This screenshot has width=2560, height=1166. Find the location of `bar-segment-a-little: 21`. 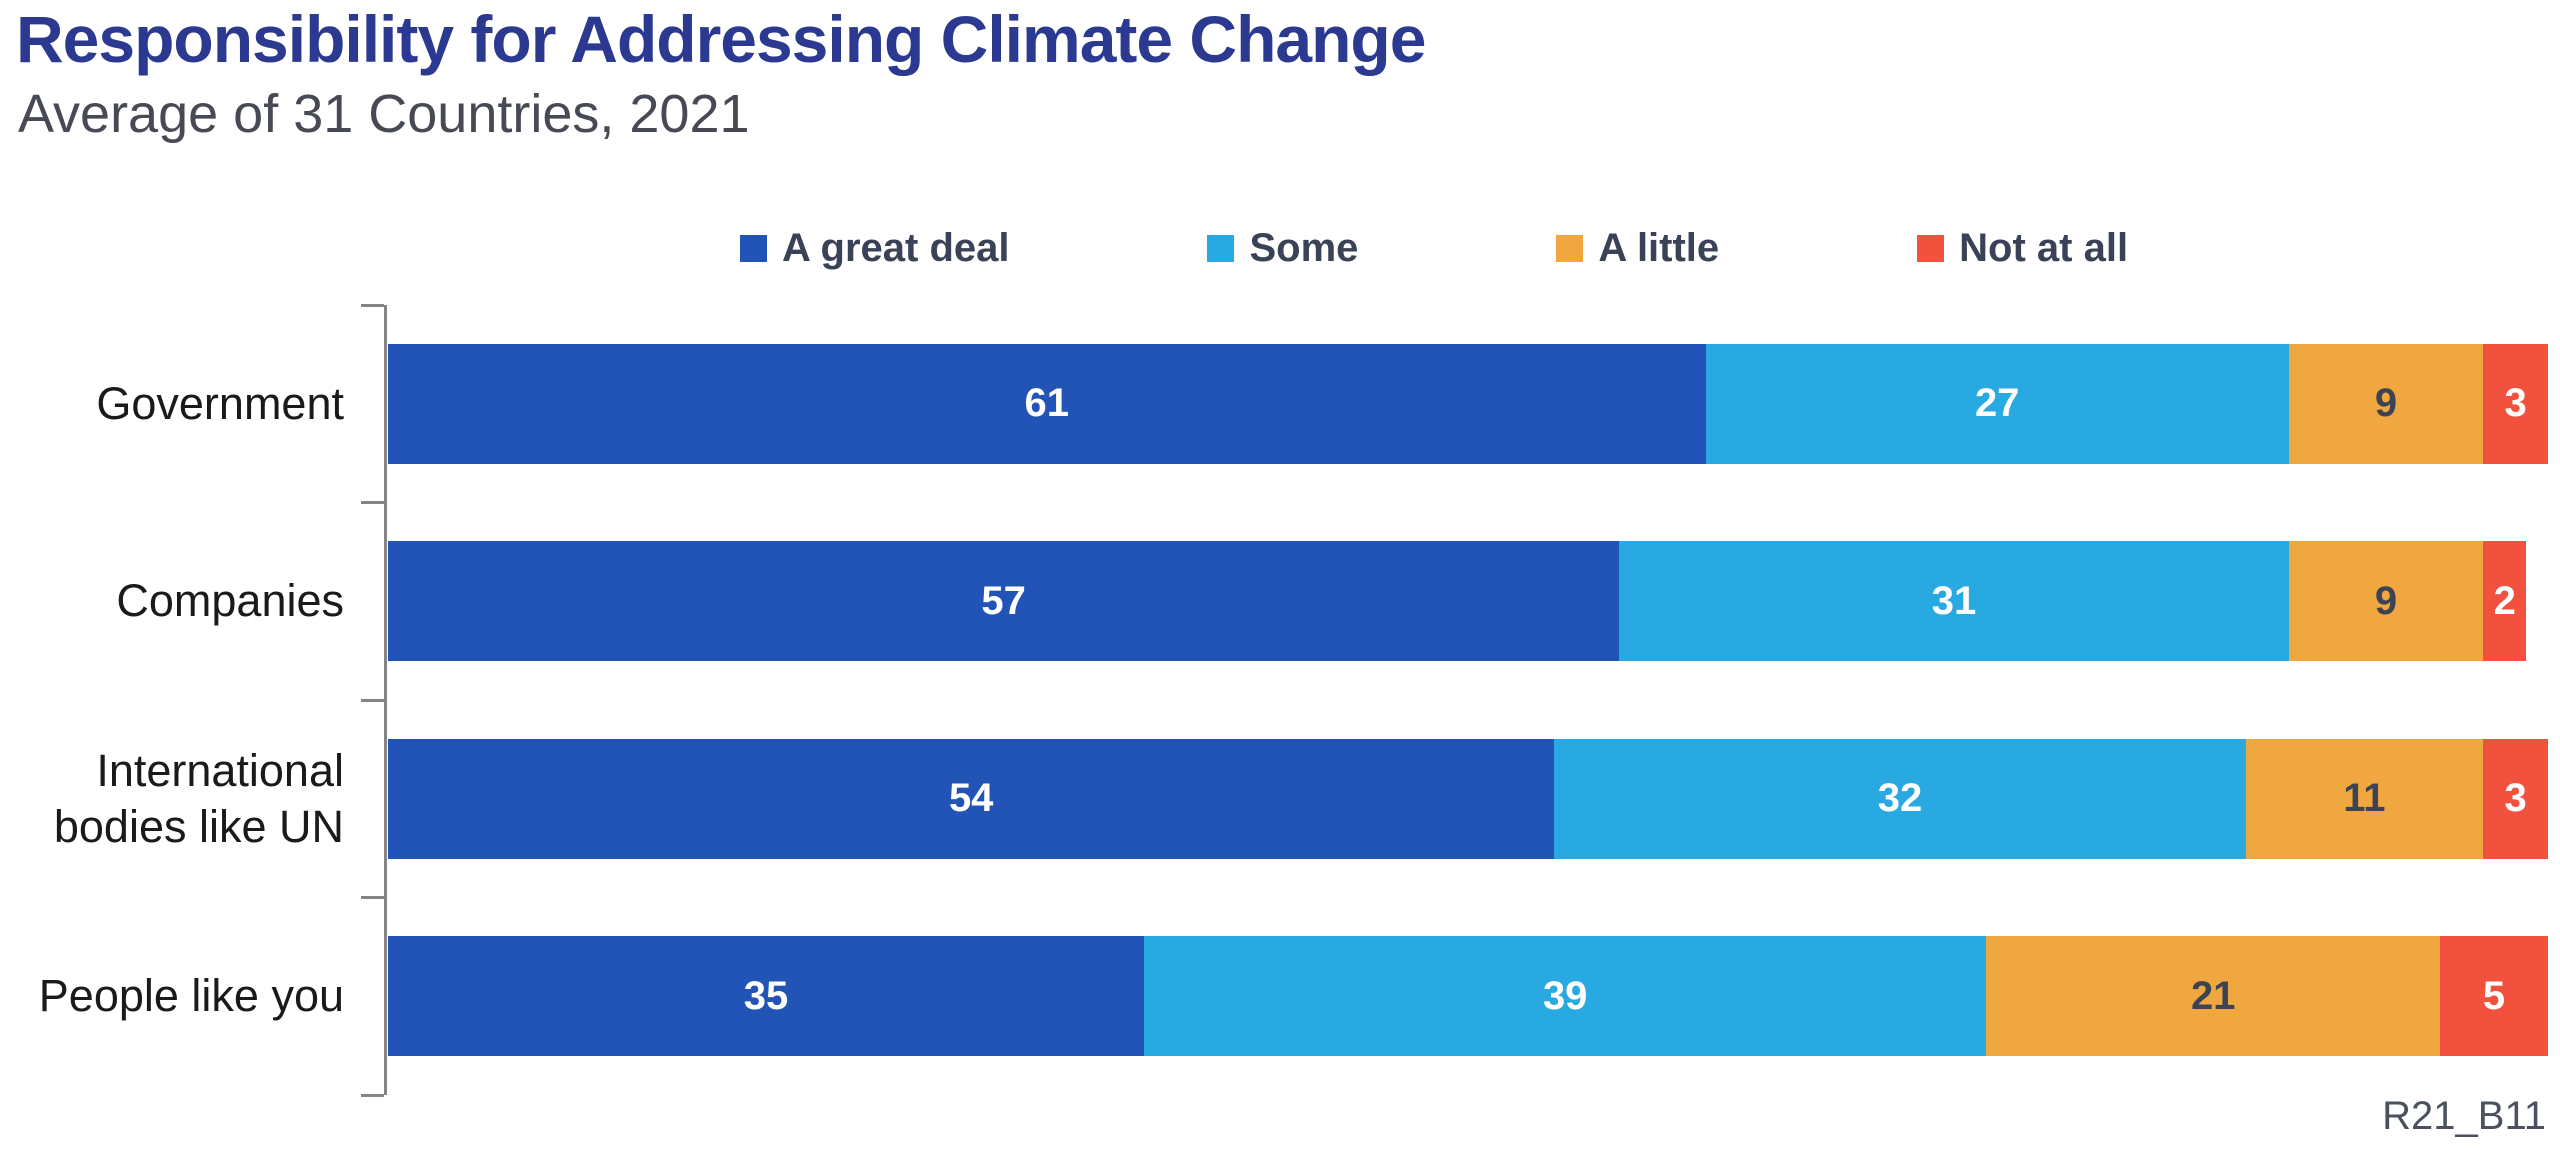

bar-segment-a-little: 21 is located at coordinates (2213, 996).